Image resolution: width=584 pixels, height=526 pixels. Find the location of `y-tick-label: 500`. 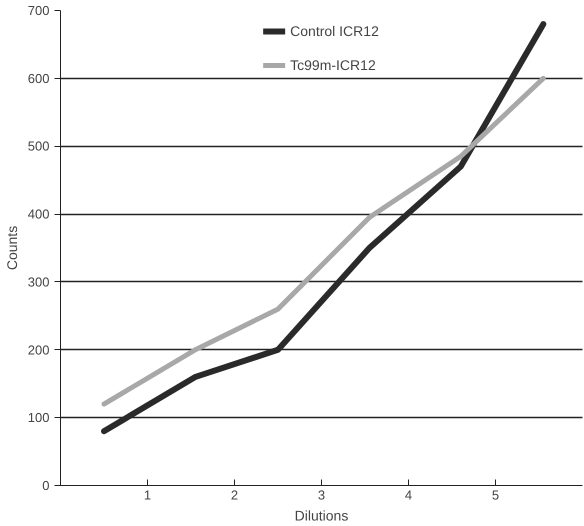

y-tick-label: 500 is located at coordinates (39, 146).